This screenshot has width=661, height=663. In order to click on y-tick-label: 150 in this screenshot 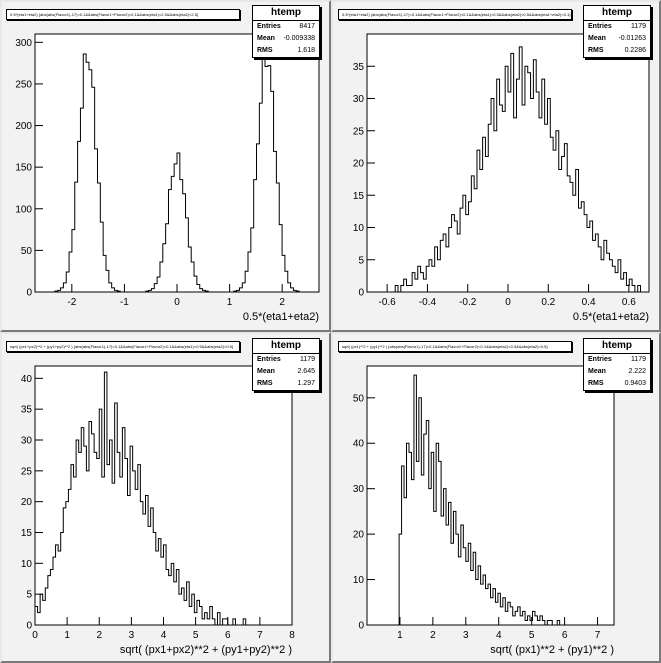, I will do `click(23, 168)`.